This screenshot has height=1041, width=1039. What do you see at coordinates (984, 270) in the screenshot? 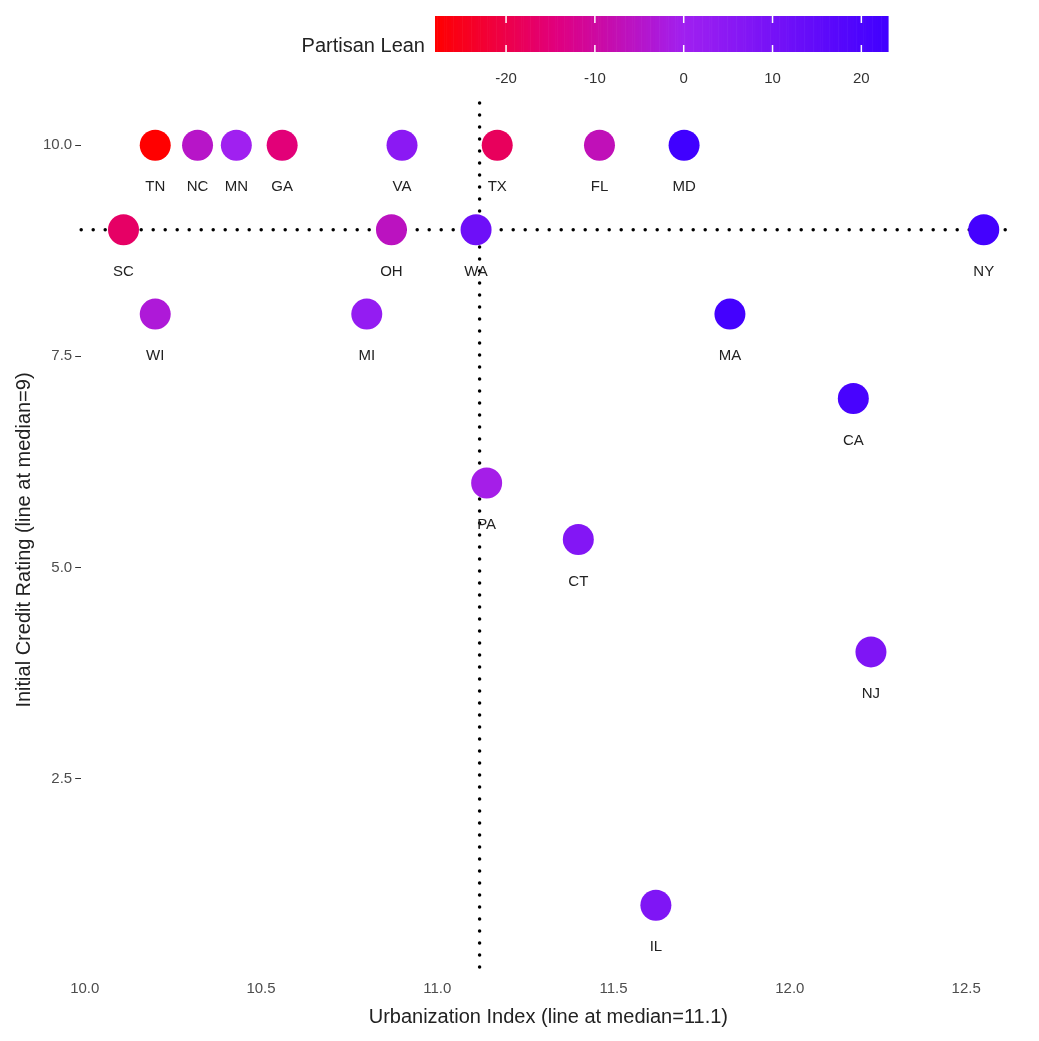
I see `annotation: NY` at bounding box center [984, 270].